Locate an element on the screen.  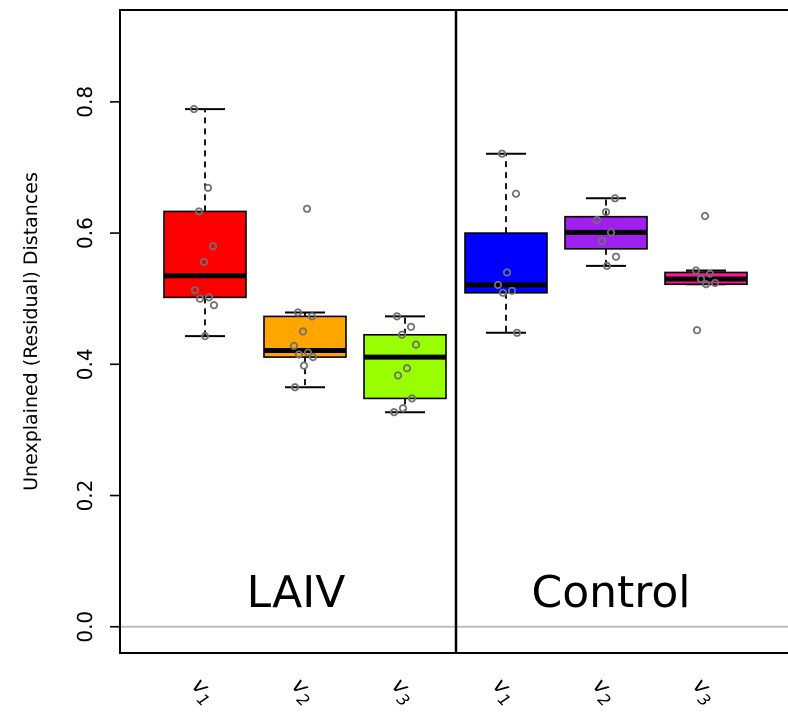
box-control-v1 is located at coordinates (506, 243).